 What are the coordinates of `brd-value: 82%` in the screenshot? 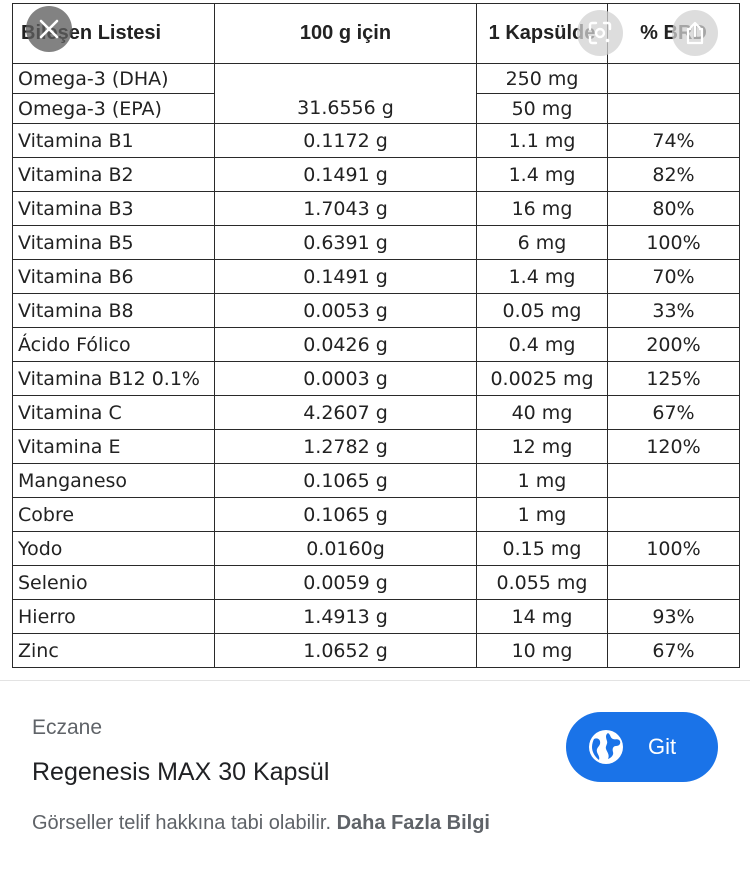 It's located at (673, 174).